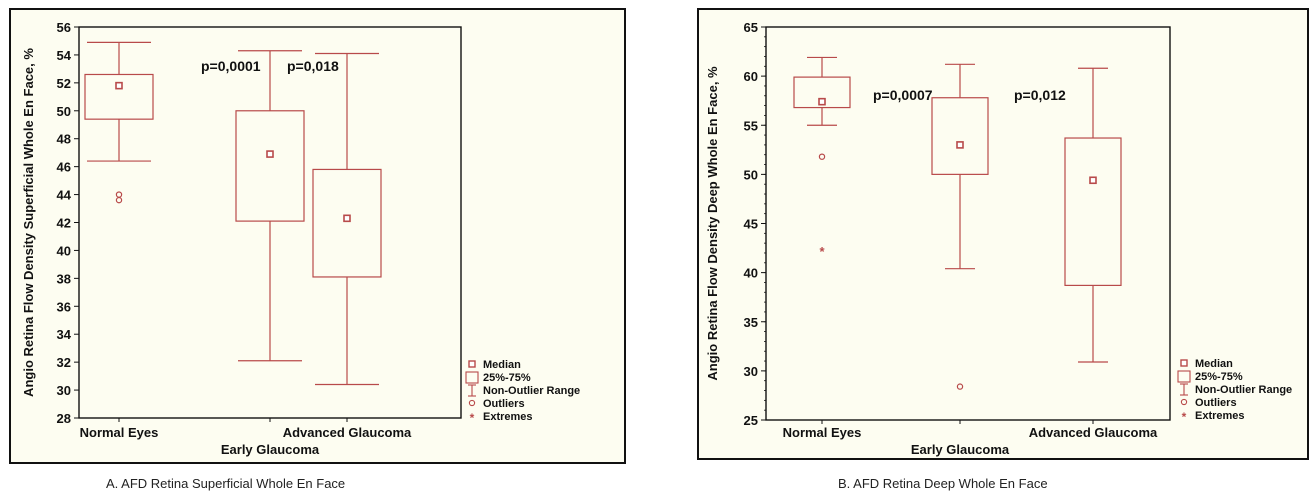  What do you see at coordinates (64, 362) in the screenshot?
I see `y-tick-label: 32` at bounding box center [64, 362].